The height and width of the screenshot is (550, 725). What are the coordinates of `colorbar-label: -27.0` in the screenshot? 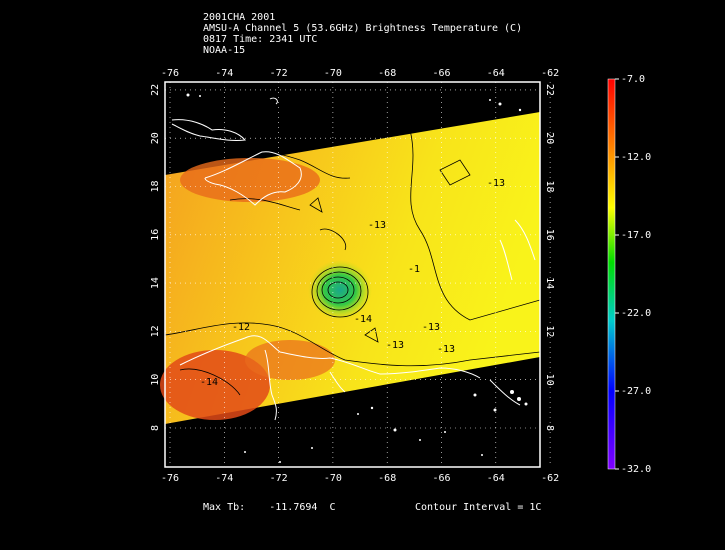 It's located at (636, 391).